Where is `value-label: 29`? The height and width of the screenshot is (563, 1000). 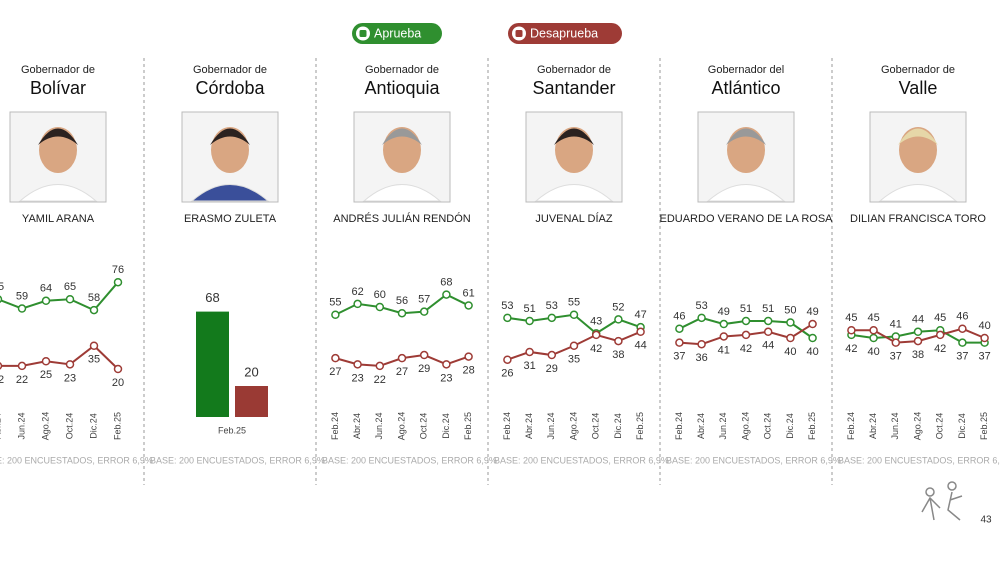 value-label: 29 is located at coordinates (552, 369).